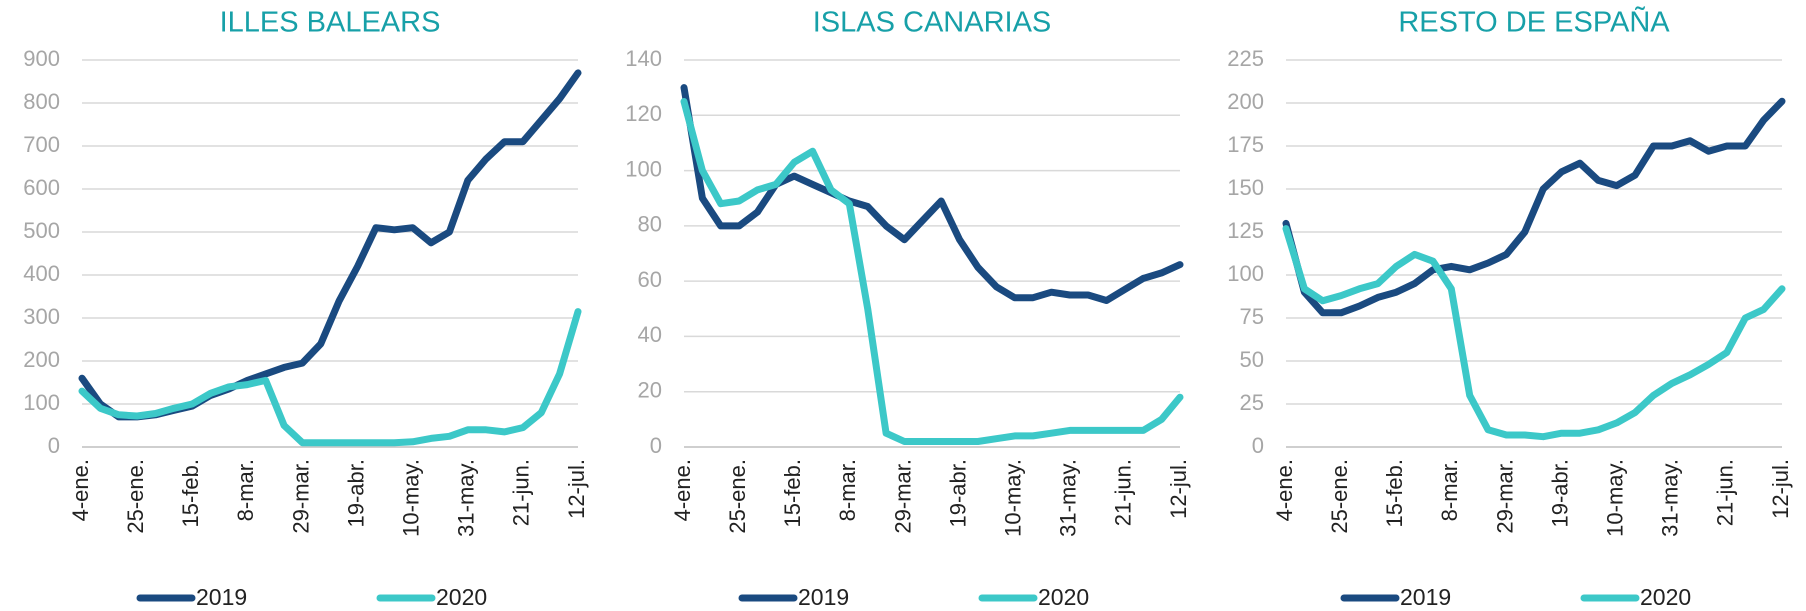 The width and height of the screenshot is (1806, 611). Describe the element at coordinates (1534, 22) in the screenshot. I see `chart-title: RESTO DE ESPAÑA` at that location.